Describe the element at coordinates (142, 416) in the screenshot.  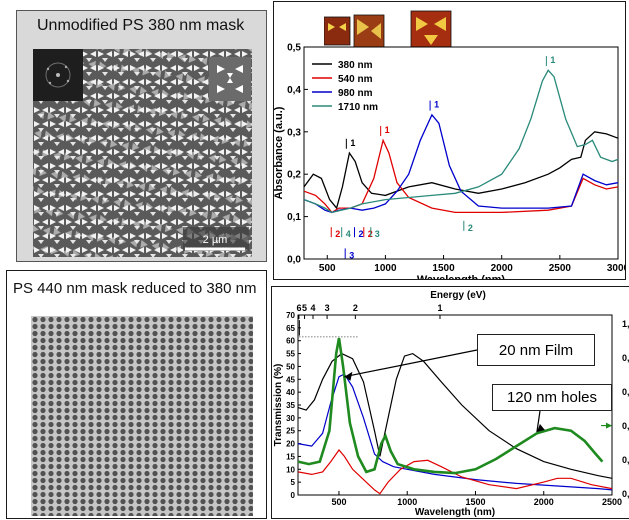
I see `sem-image-holes` at that location.